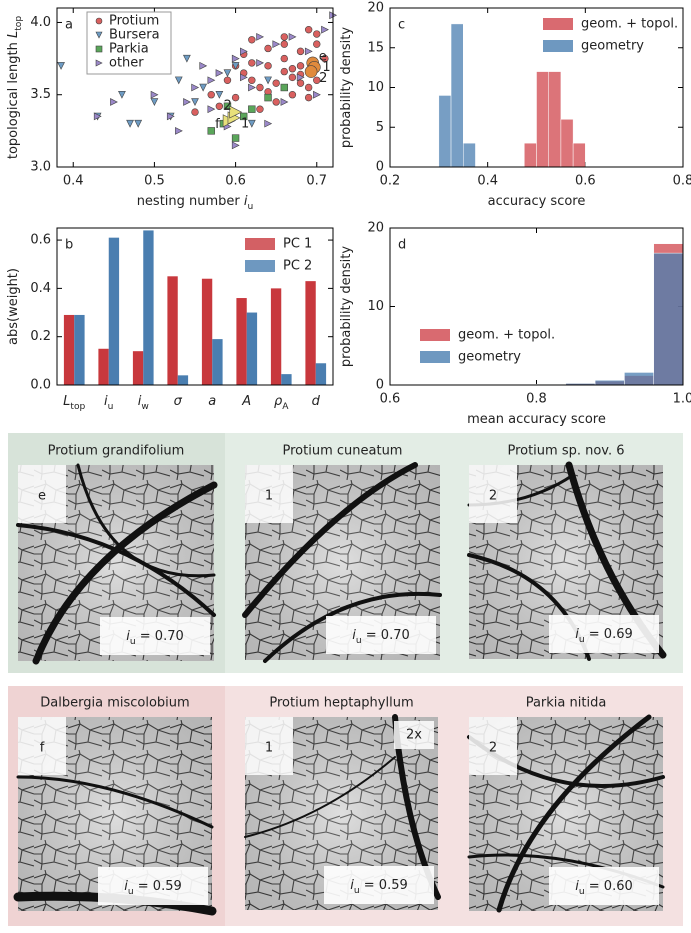  I want to click on nesting-value: iu = 0.69, so click(604, 636).